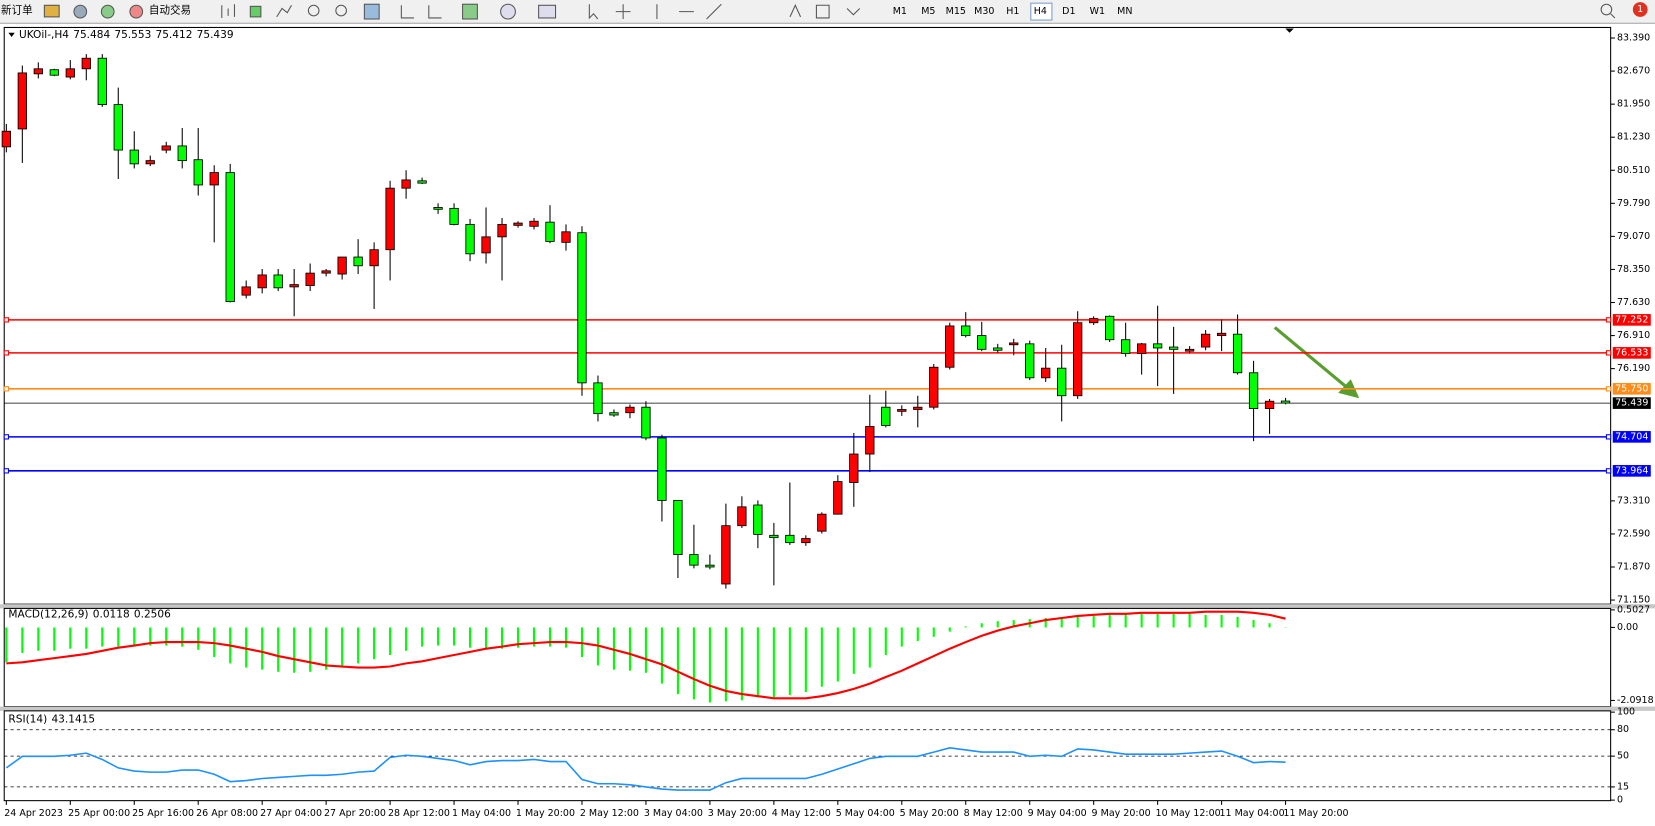  I want to click on timeframe-button: H1, so click(1012, 11).